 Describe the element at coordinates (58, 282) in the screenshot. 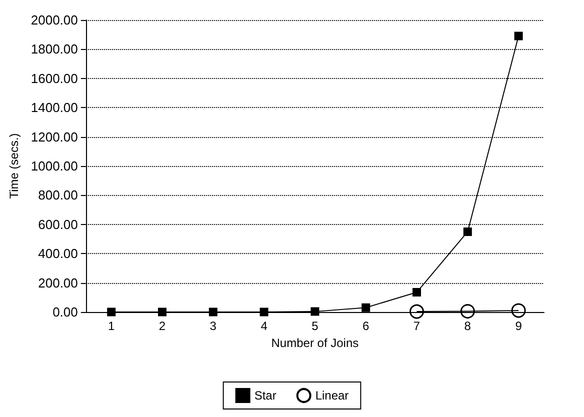

I see `y-tick-label: 200.00` at that location.